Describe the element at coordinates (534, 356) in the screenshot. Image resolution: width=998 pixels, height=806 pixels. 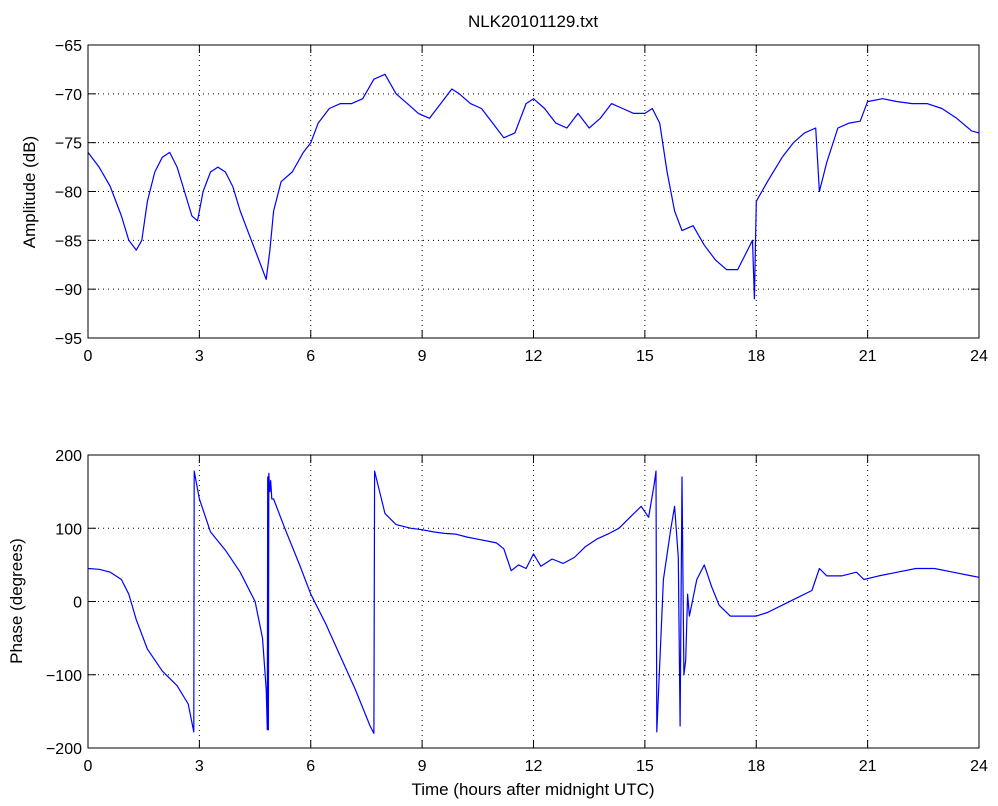
I see `amplitude-x-tick-label: 12` at that location.